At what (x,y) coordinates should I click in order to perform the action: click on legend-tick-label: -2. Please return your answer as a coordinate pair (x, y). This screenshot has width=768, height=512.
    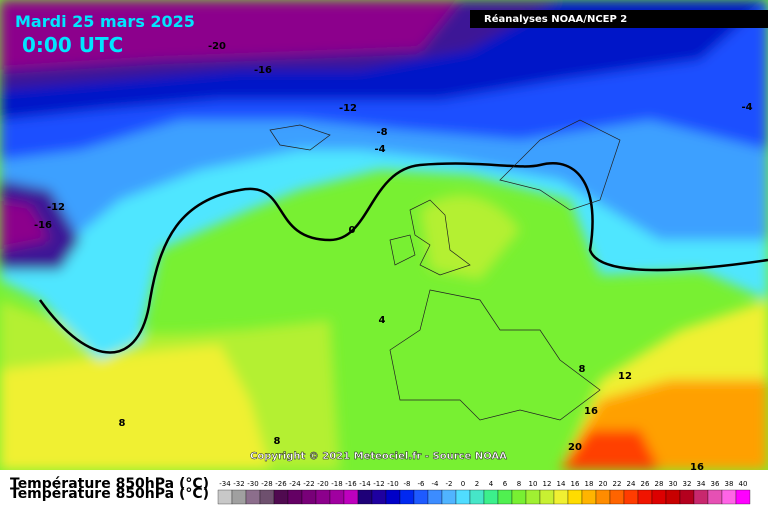
    Looking at the image, I should click on (449, 484).